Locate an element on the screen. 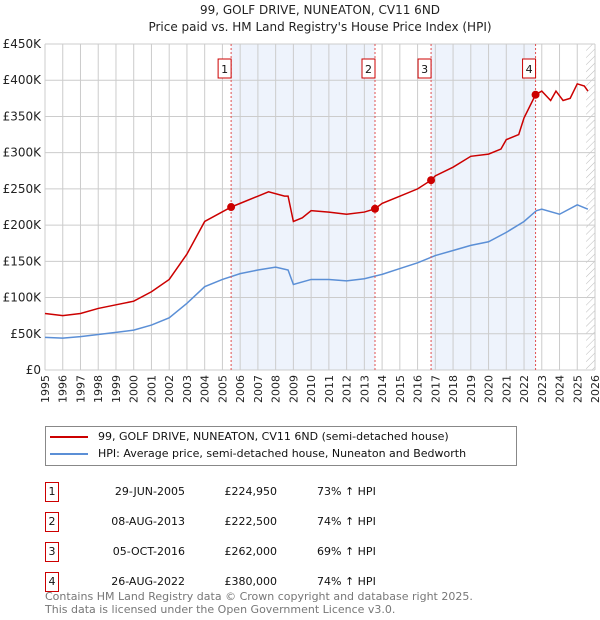 This screenshot has width=600, height=620. sale-label: 1 is located at coordinates (224, 69).